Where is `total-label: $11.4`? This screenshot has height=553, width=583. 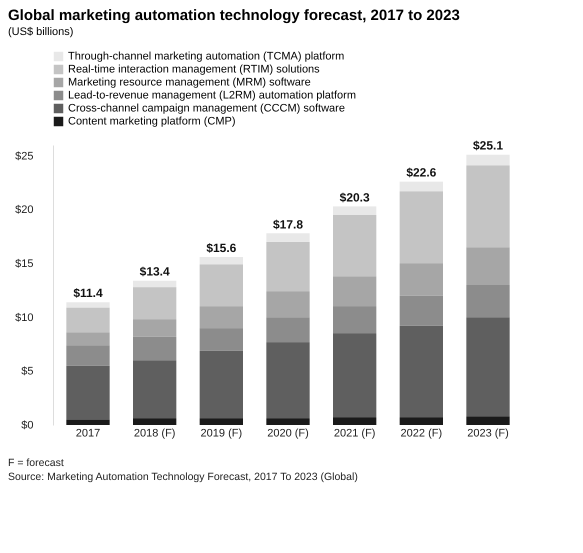 total-label: $11.4 is located at coordinates (88, 293).